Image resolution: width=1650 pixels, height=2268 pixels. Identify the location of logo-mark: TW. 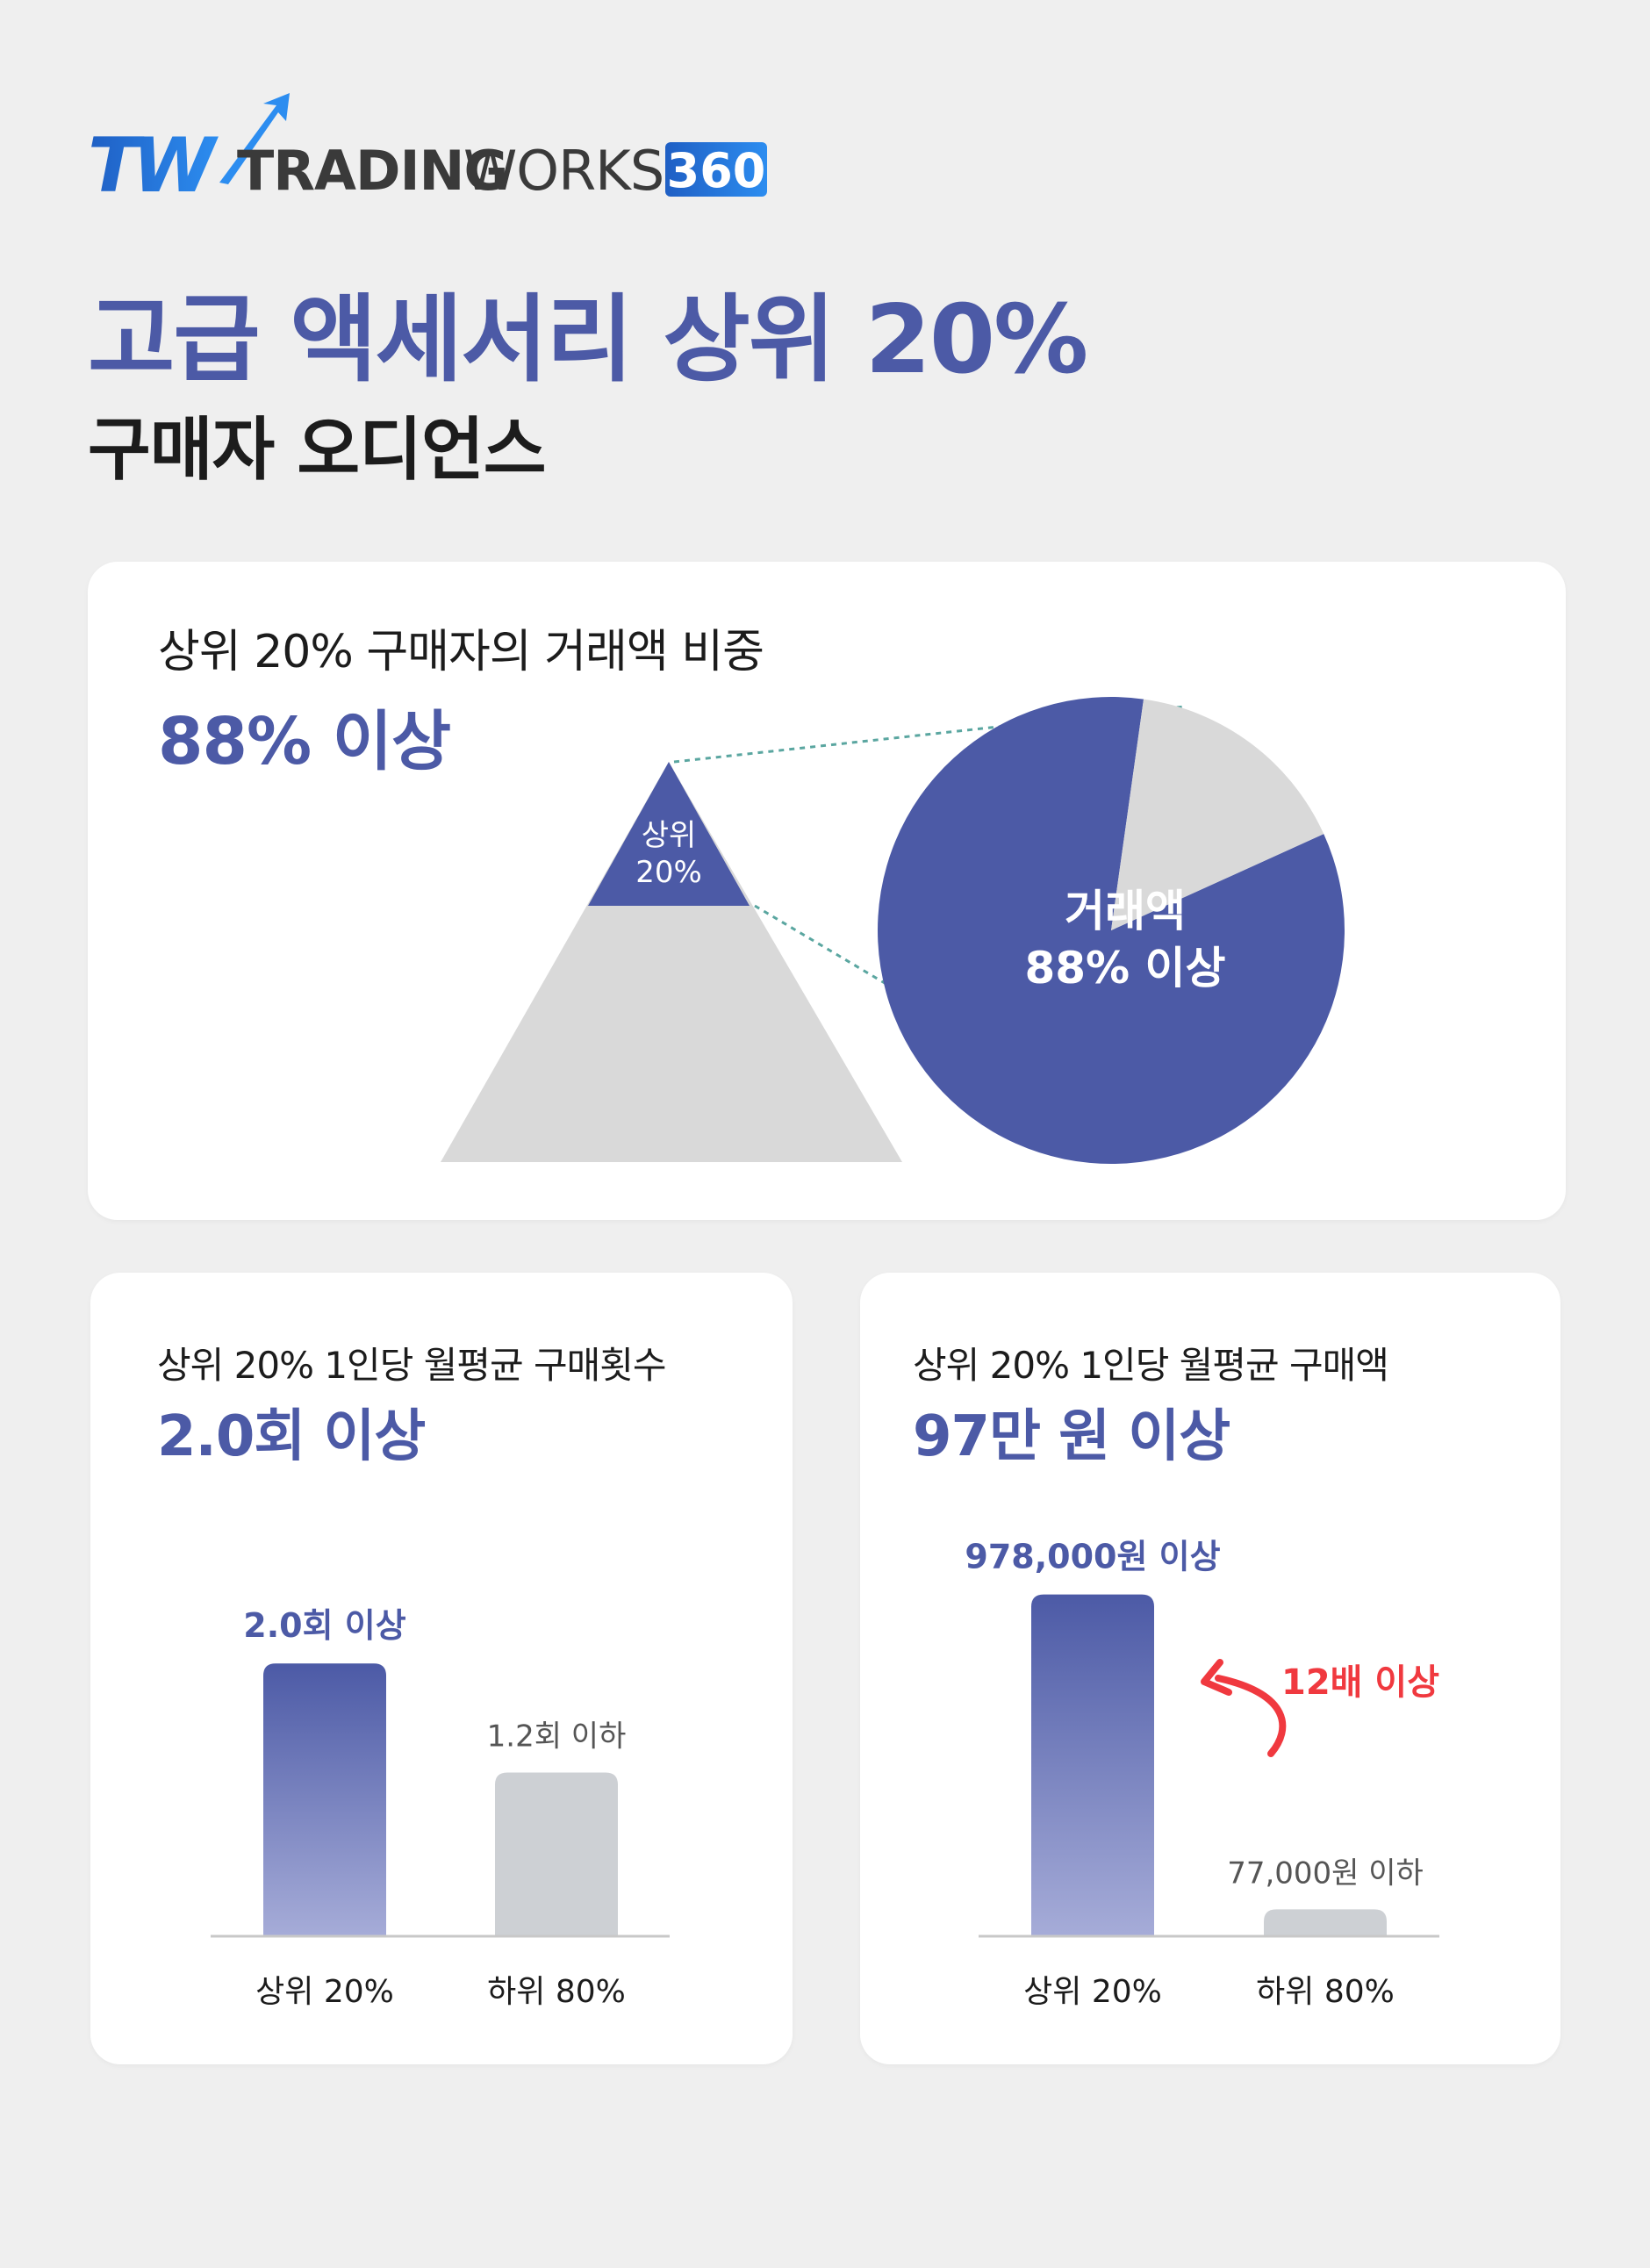
(153, 162).